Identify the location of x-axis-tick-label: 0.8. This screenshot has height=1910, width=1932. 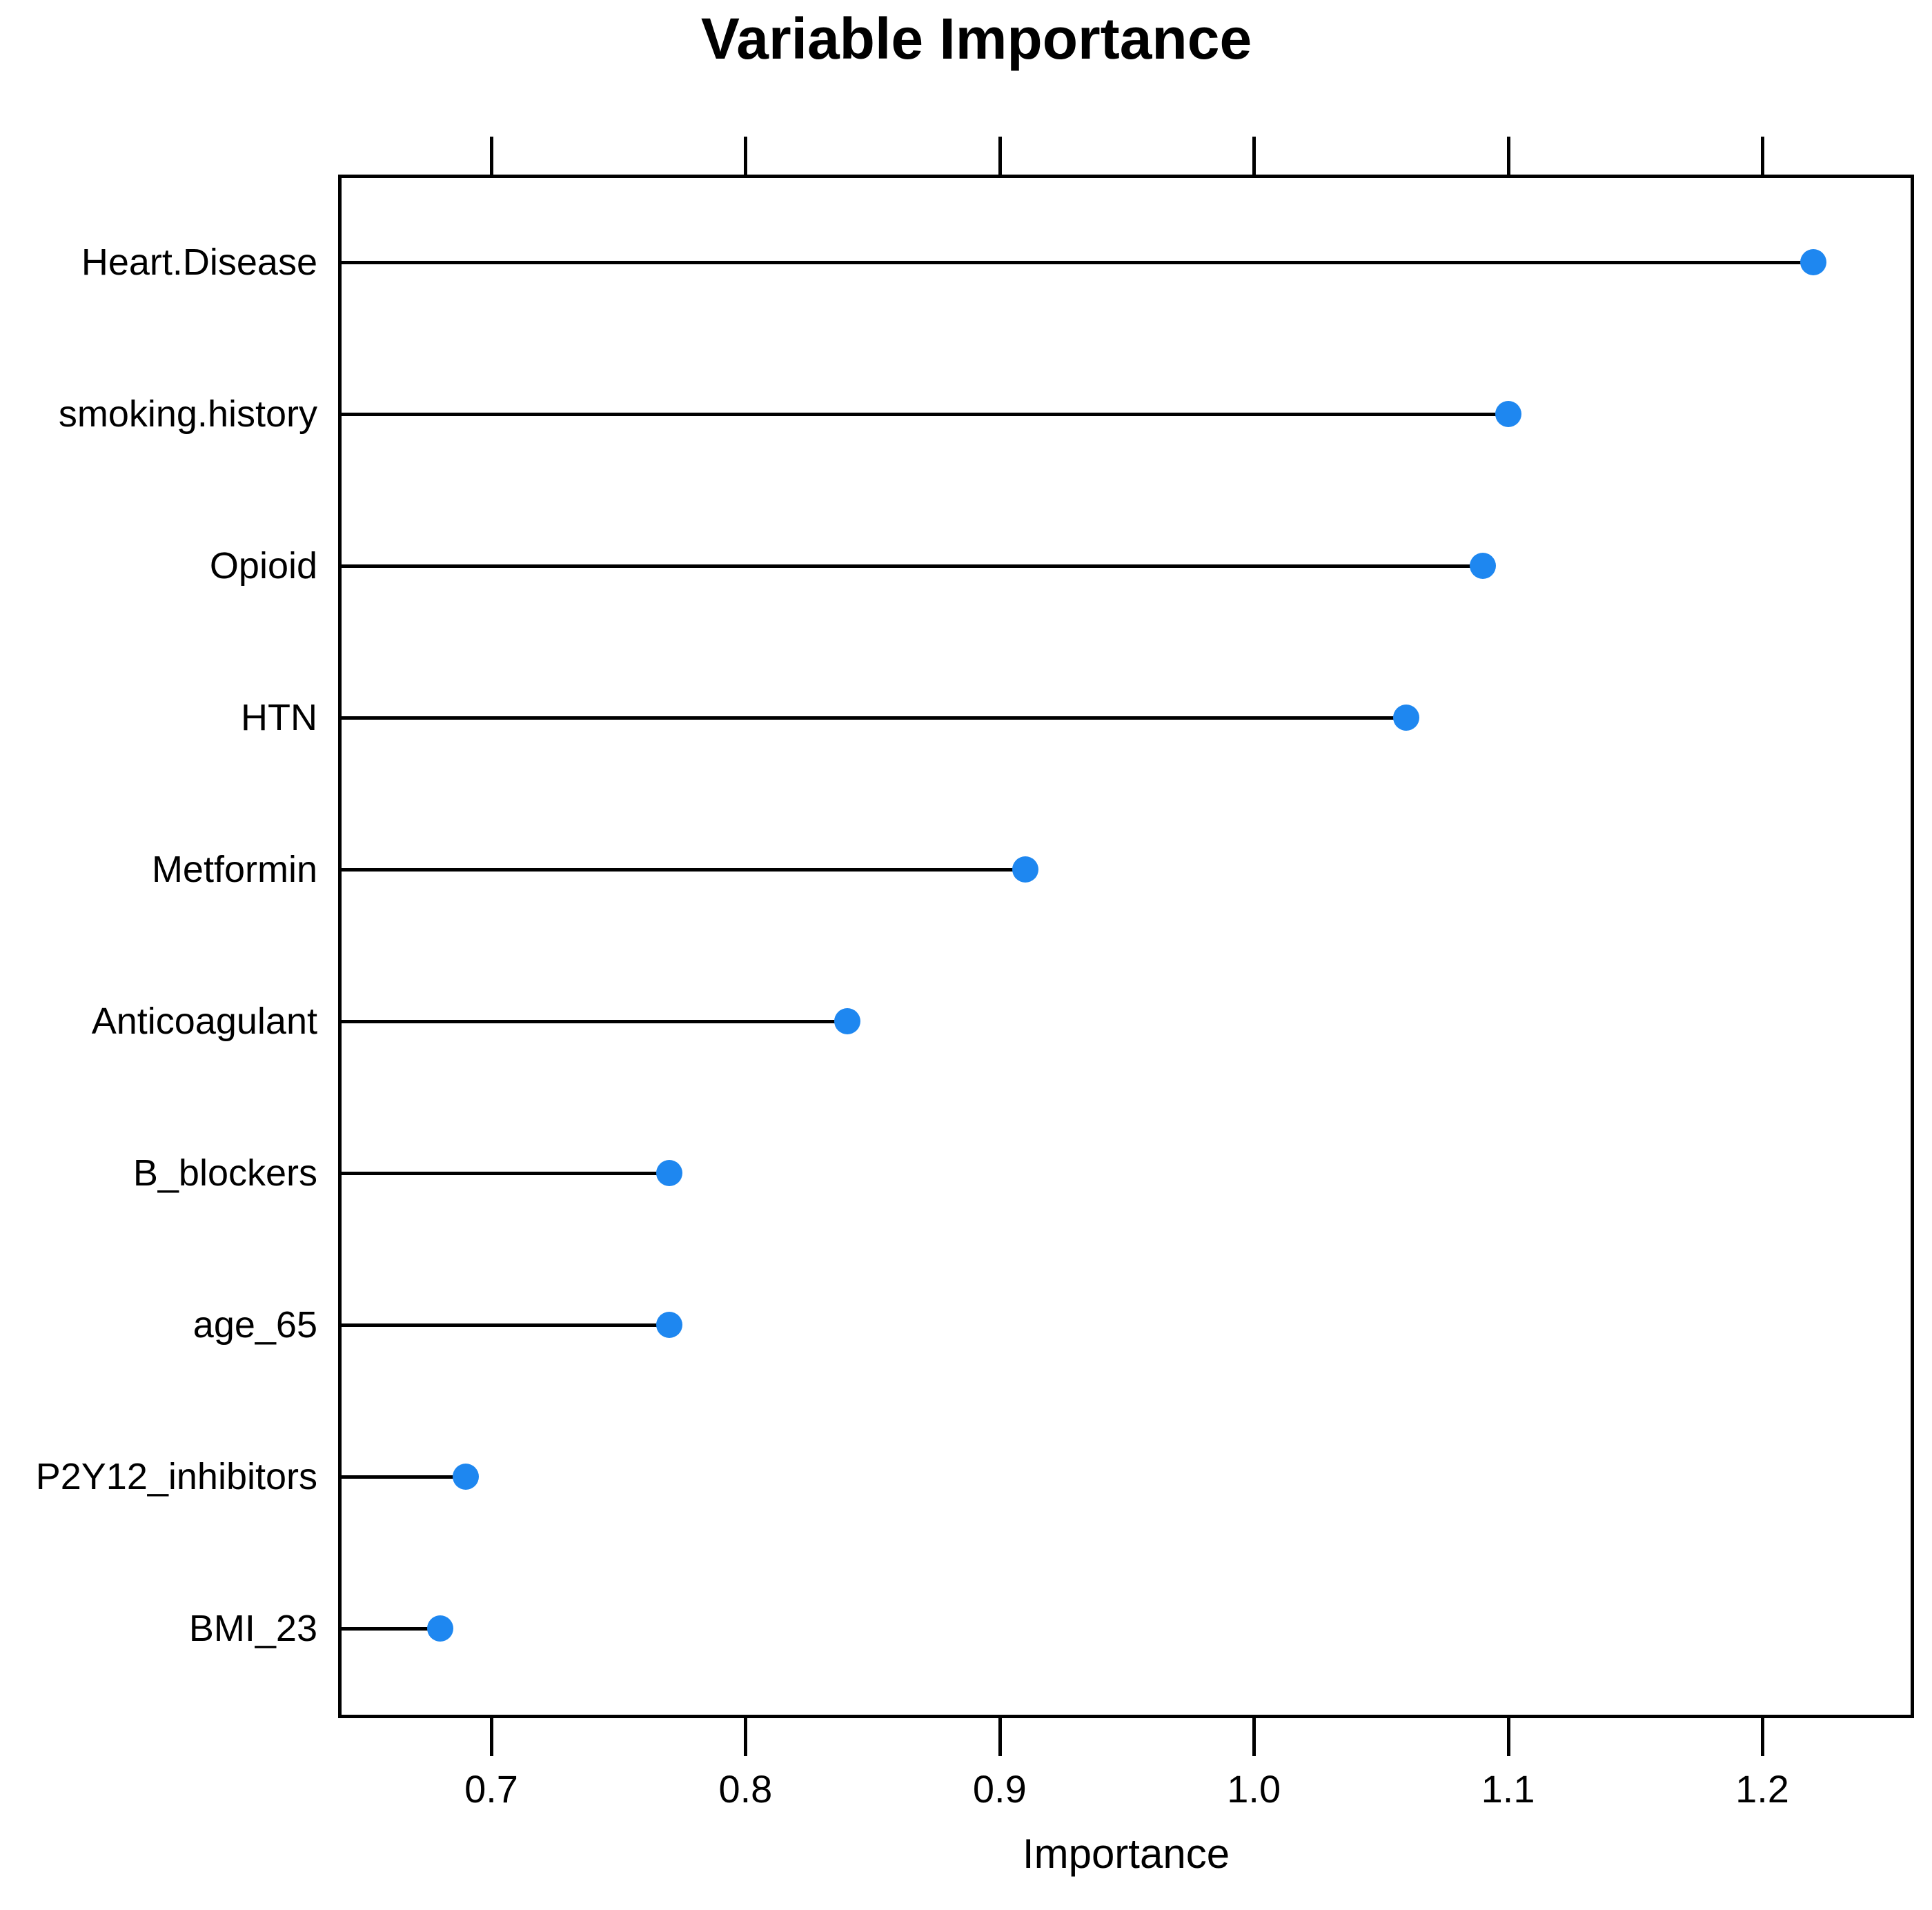
(745, 1789).